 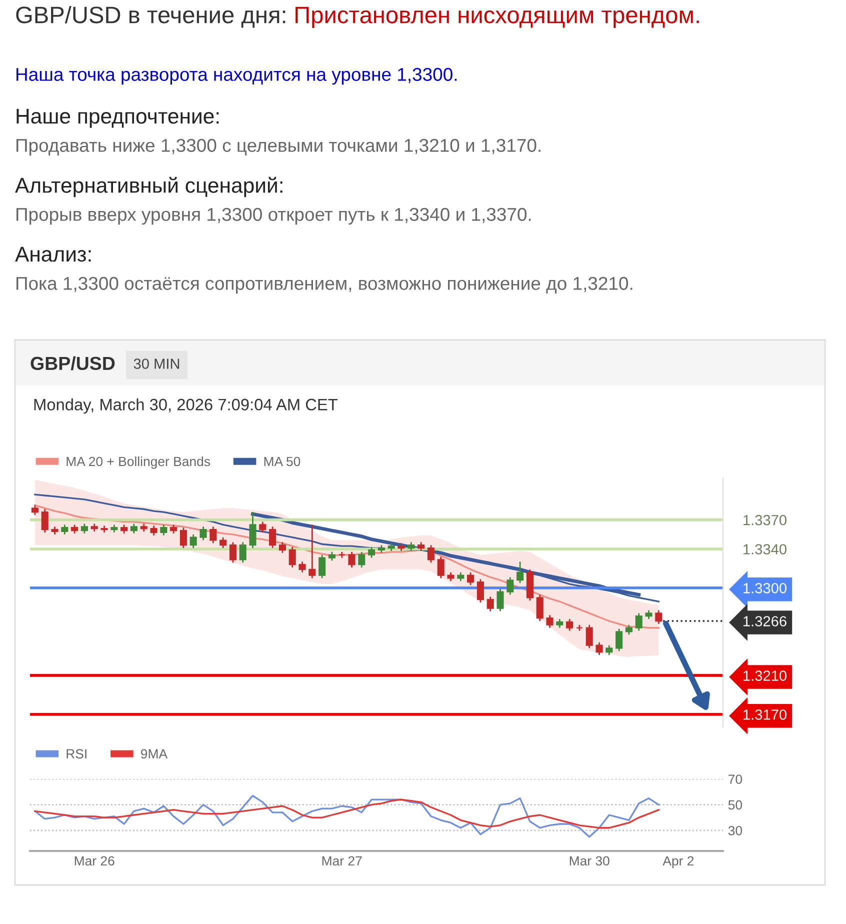 What do you see at coordinates (53, 254) in the screenshot?
I see `text: Анализ:` at bounding box center [53, 254].